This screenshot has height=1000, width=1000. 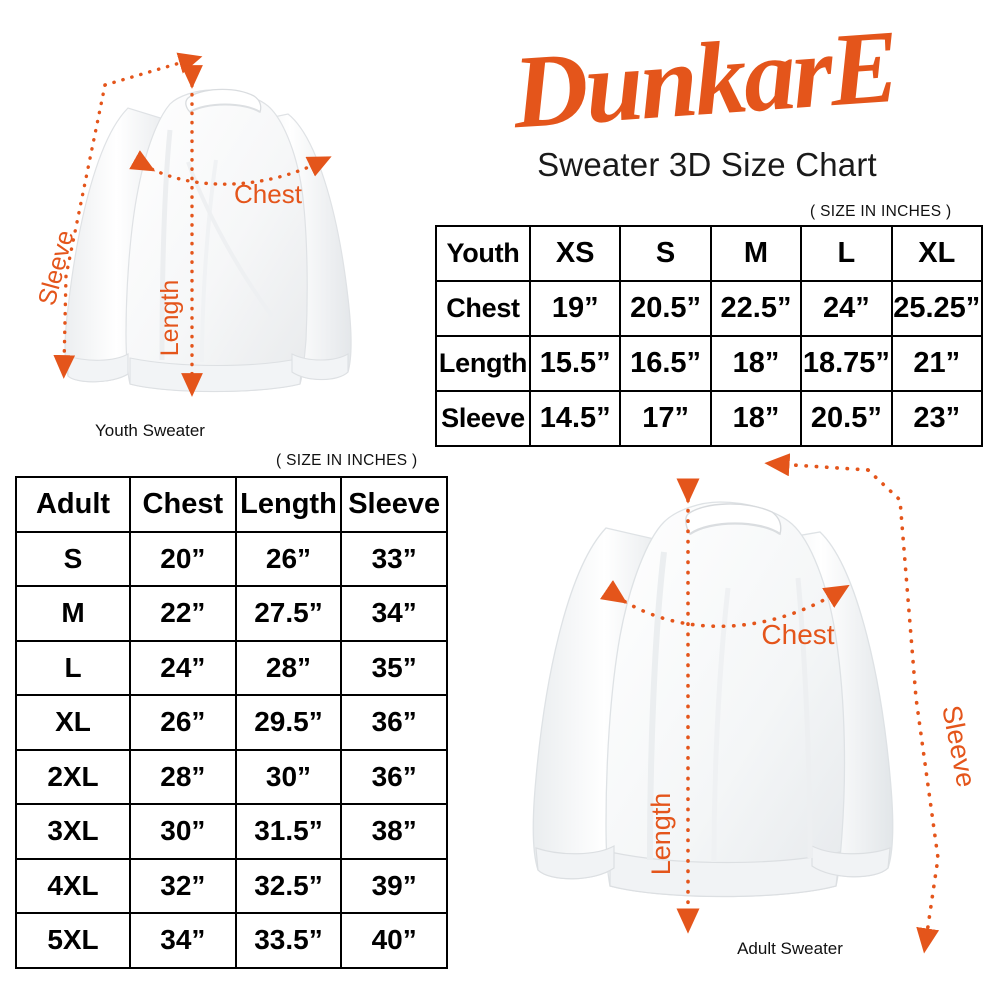 I want to click on table-row: M 22” 27.5” 34”, so click(x=231, y=613).